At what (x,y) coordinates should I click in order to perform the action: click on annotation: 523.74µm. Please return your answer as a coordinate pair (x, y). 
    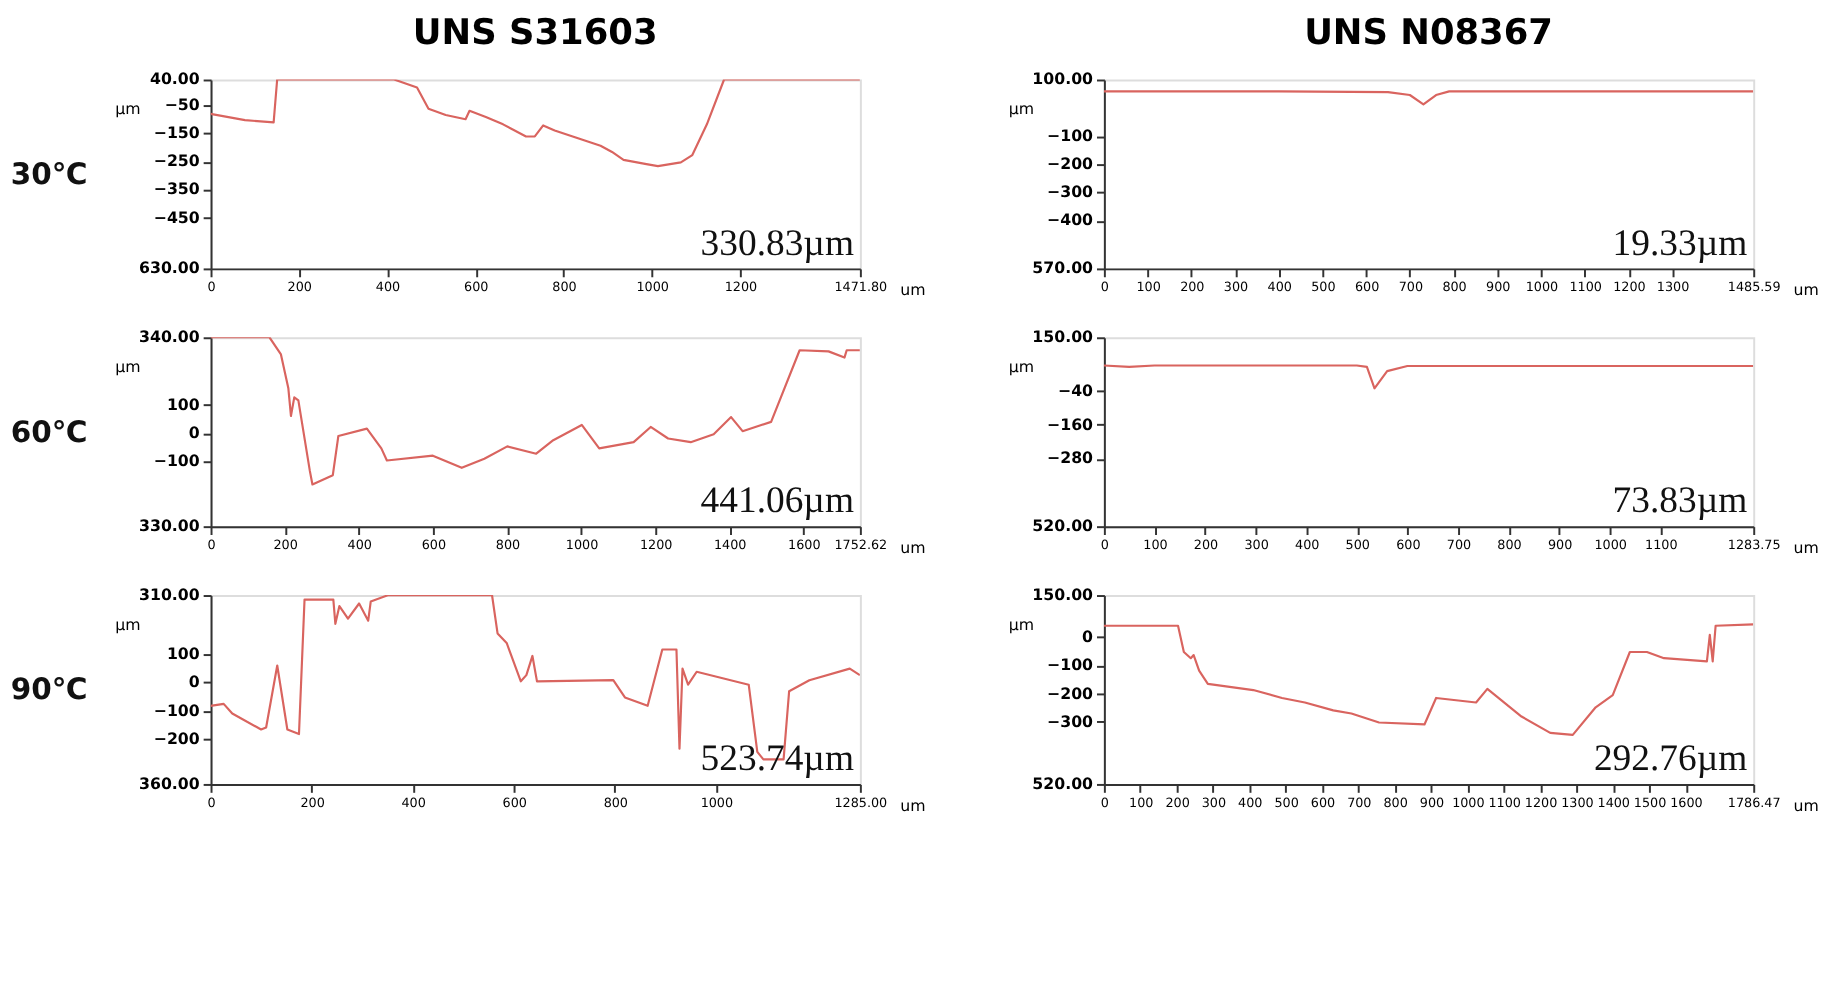
    Looking at the image, I should click on (777, 759).